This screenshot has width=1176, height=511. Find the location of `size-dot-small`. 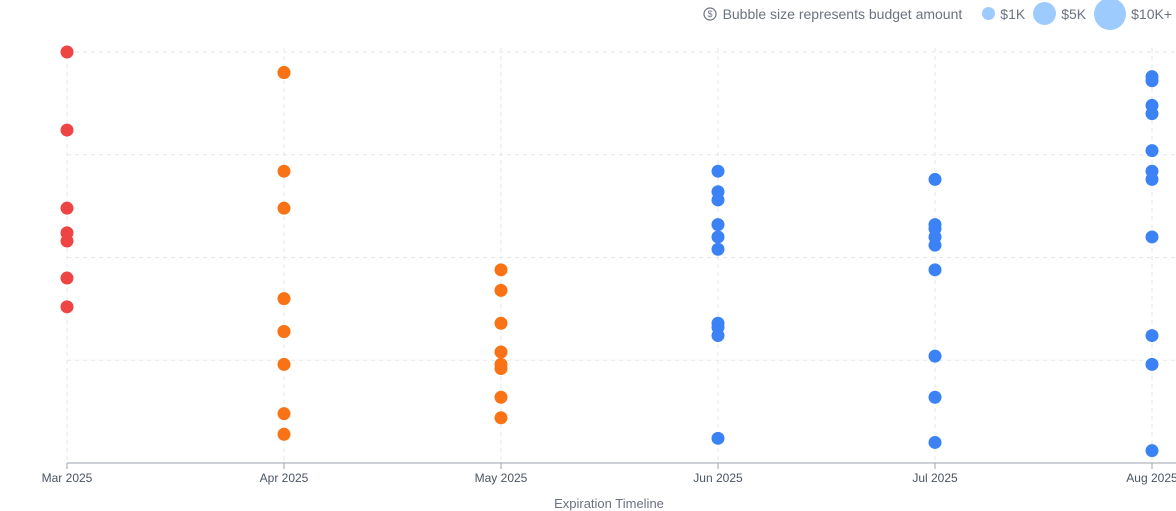

size-dot-small is located at coordinates (989, 13).